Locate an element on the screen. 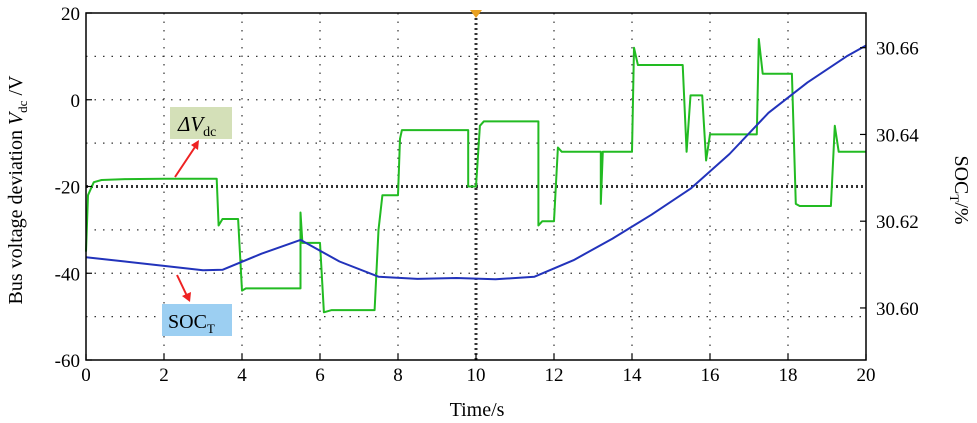  x-tick-label: 0 is located at coordinates (86, 375).